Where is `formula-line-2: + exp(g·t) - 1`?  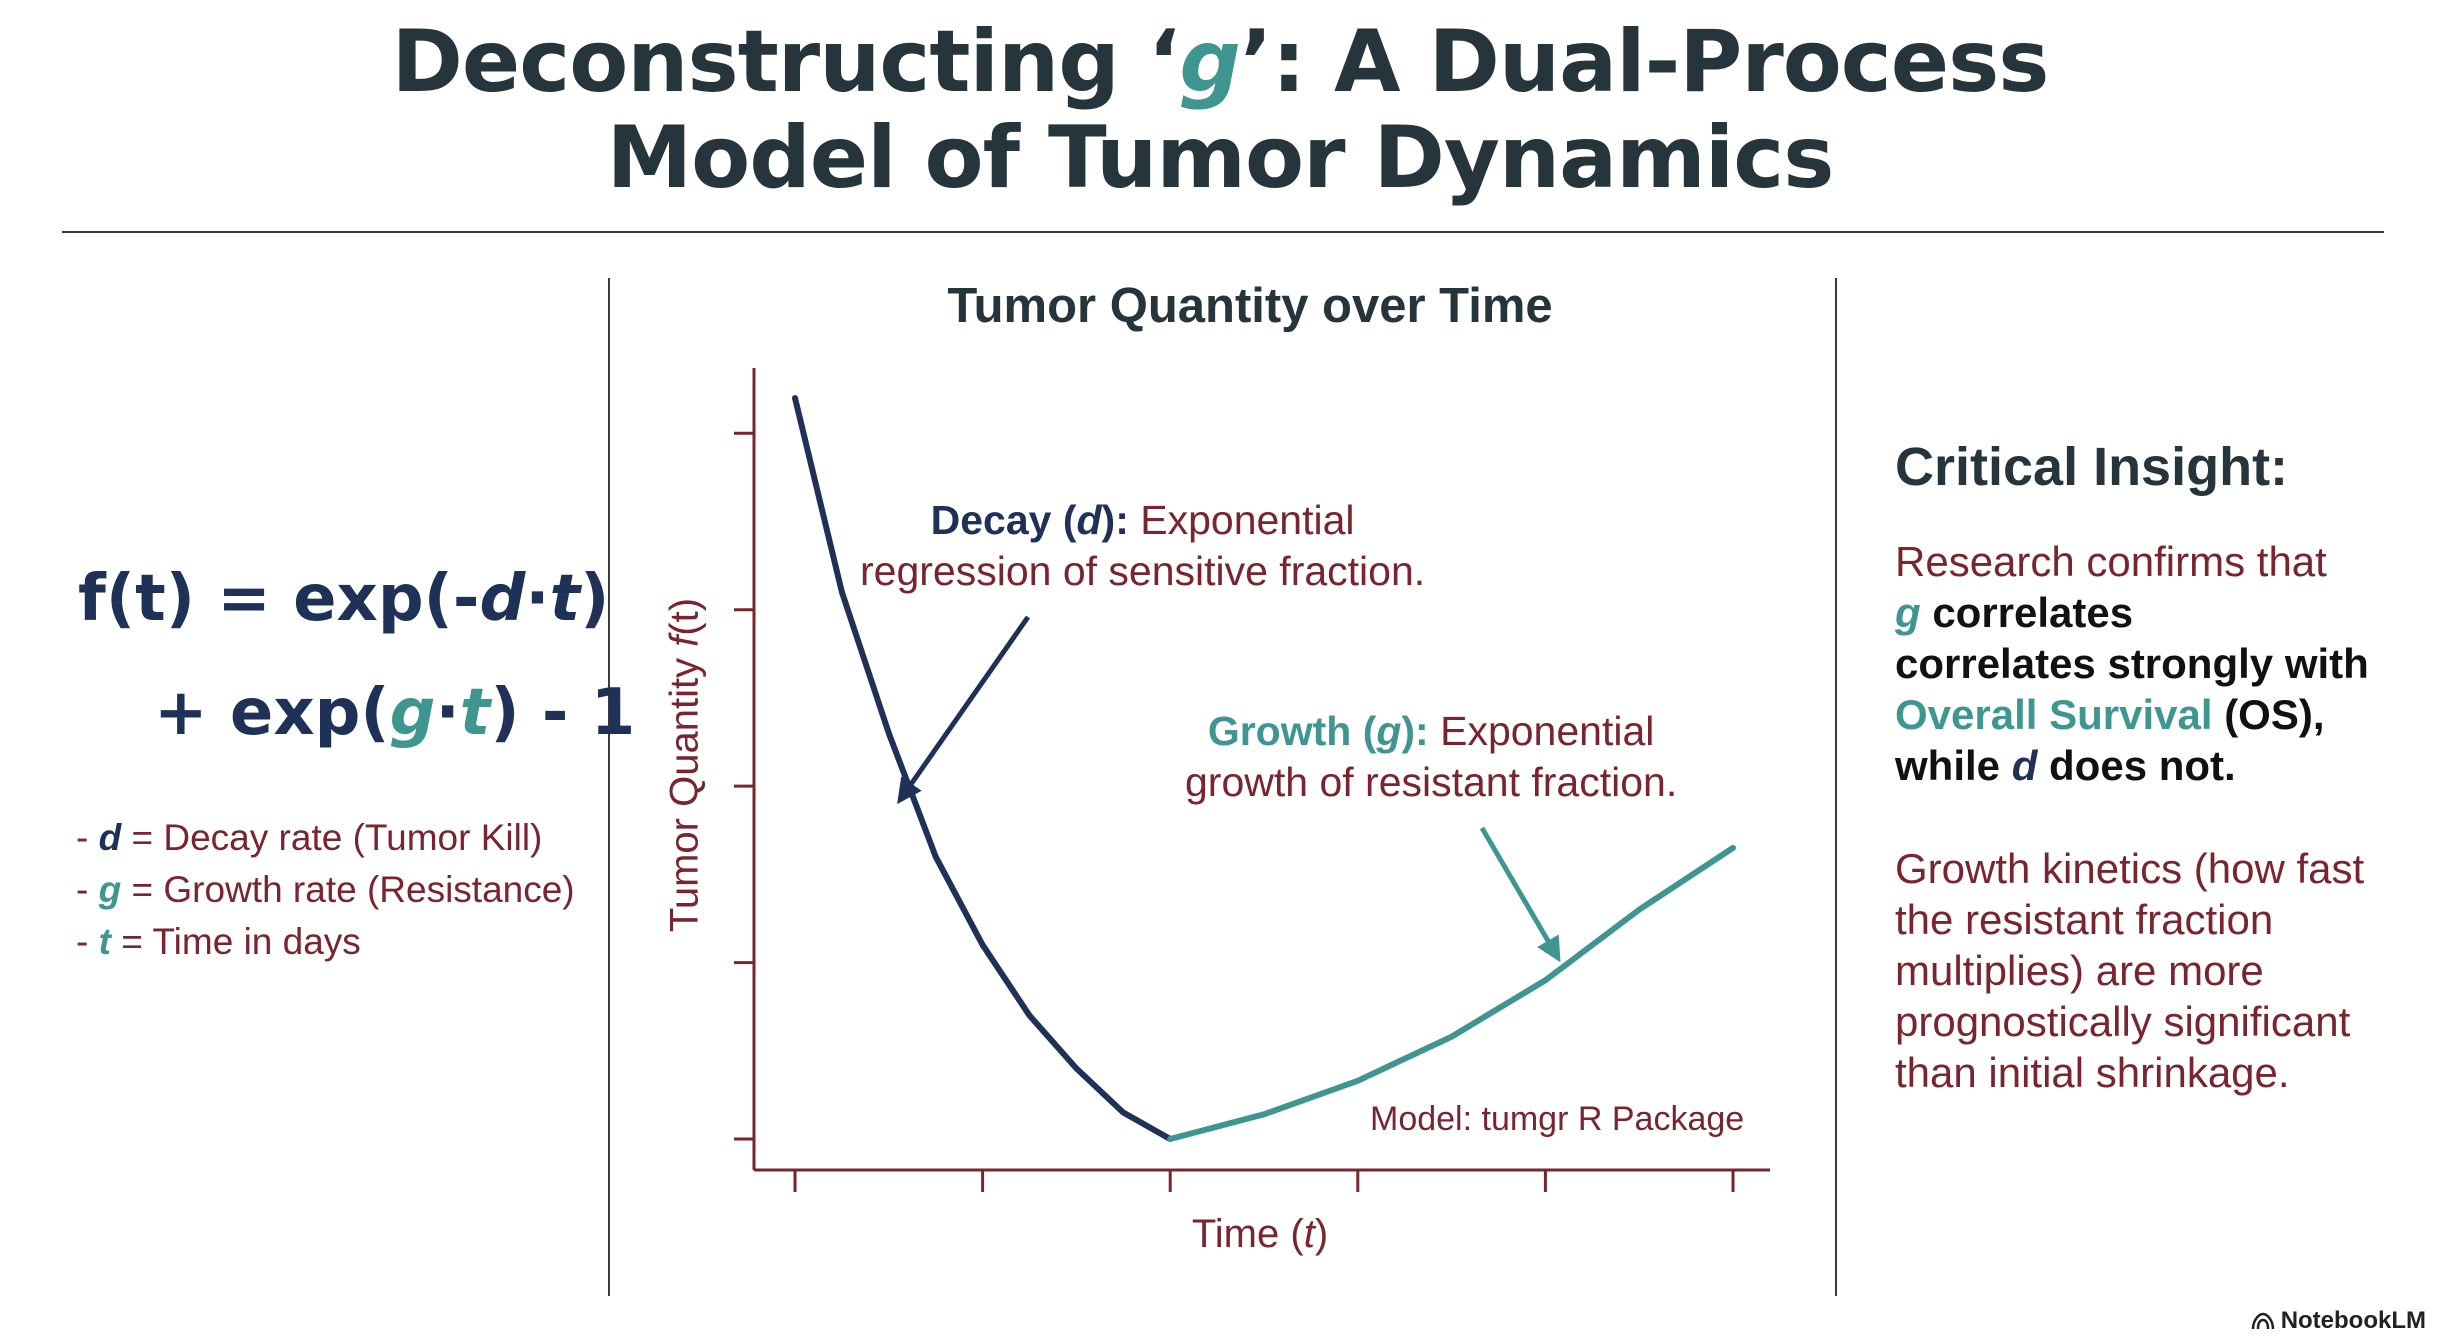
formula-line-2: + exp(g·t) - 1 is located at coordinates (395, 713).